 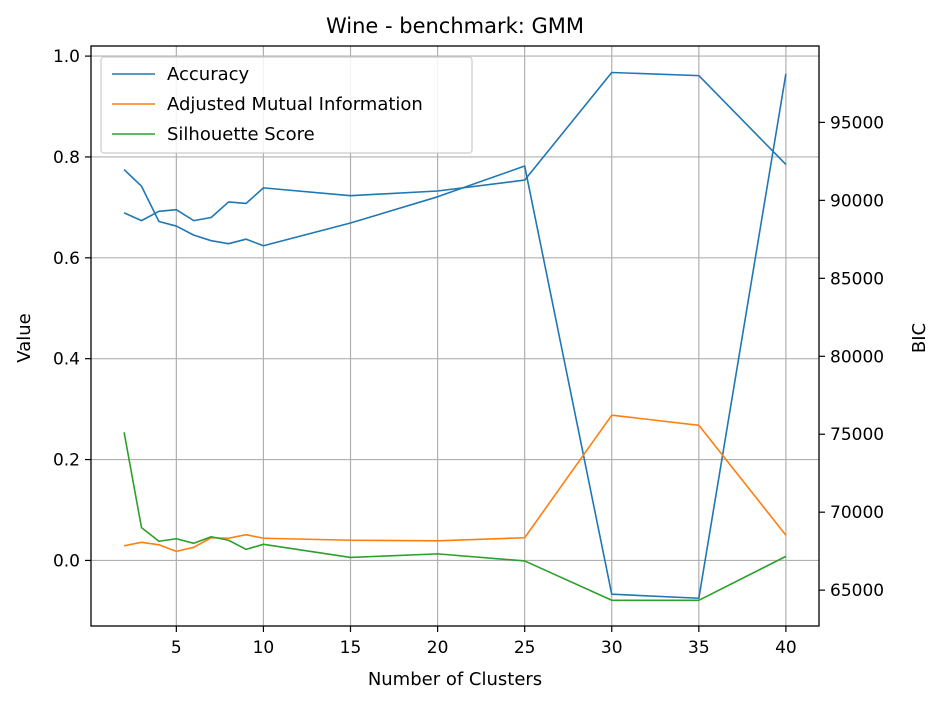 I want to click on y-axis-label: Value, so click(x=24, y=337).